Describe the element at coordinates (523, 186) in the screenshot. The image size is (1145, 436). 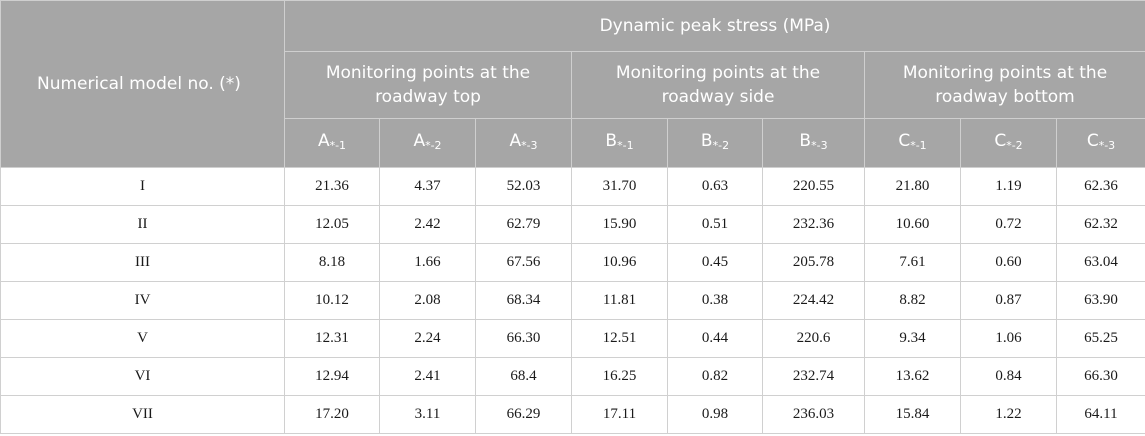
I see `value-cell: 52.03` at that location.